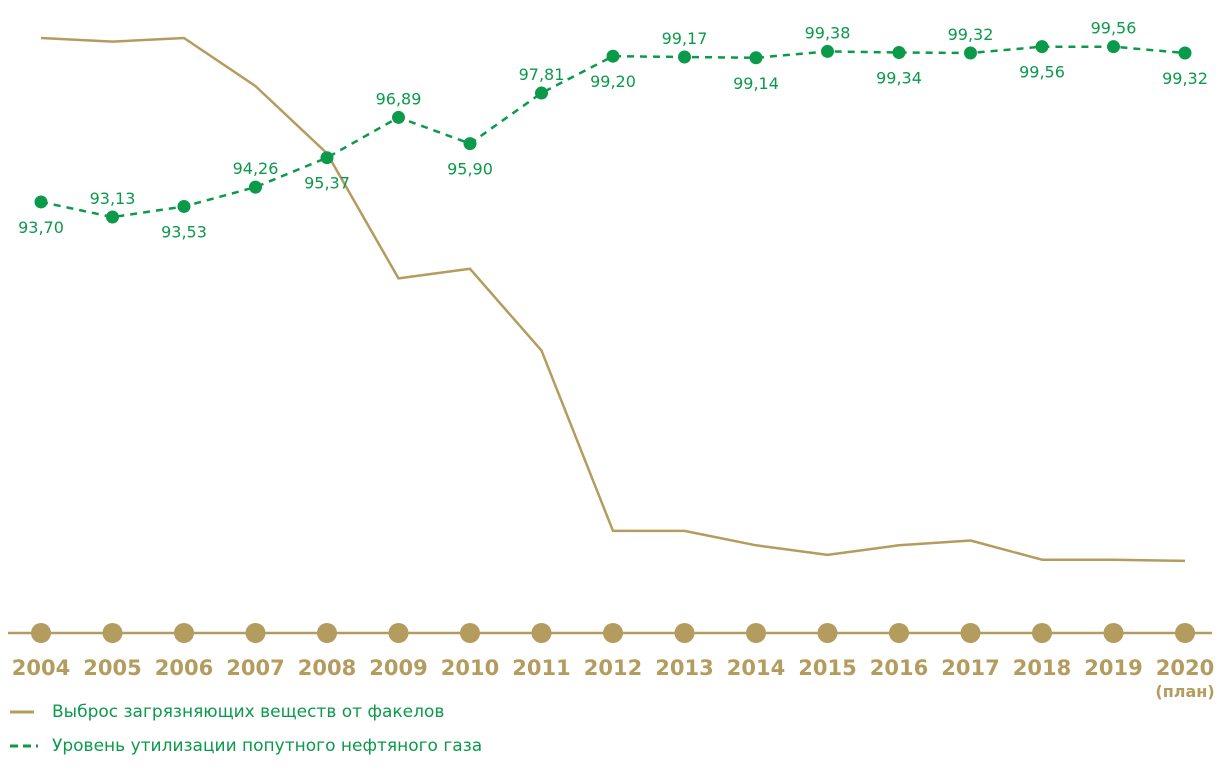 This screenshot has width=1219, height=778. What do you see at coordinates (184, 668) in the screenshot?
I see `x-tick-label-2006: 2006` at bounding box center [184, 668].